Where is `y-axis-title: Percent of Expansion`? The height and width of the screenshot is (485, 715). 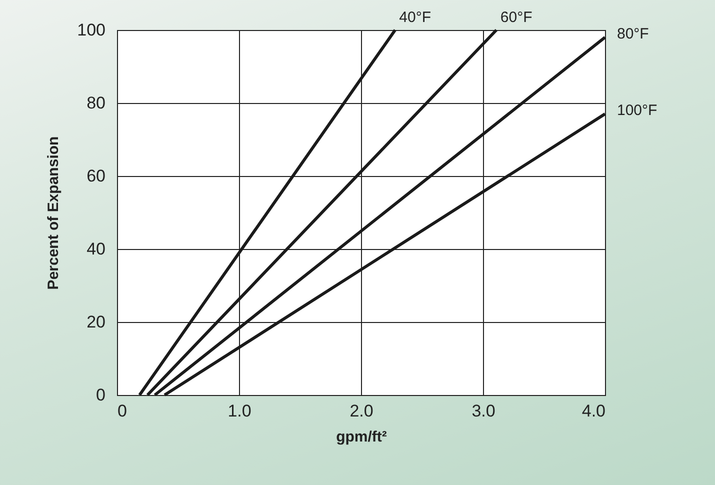 y-axis-title: Percent of Expansion is located at coordinates (53, 213).